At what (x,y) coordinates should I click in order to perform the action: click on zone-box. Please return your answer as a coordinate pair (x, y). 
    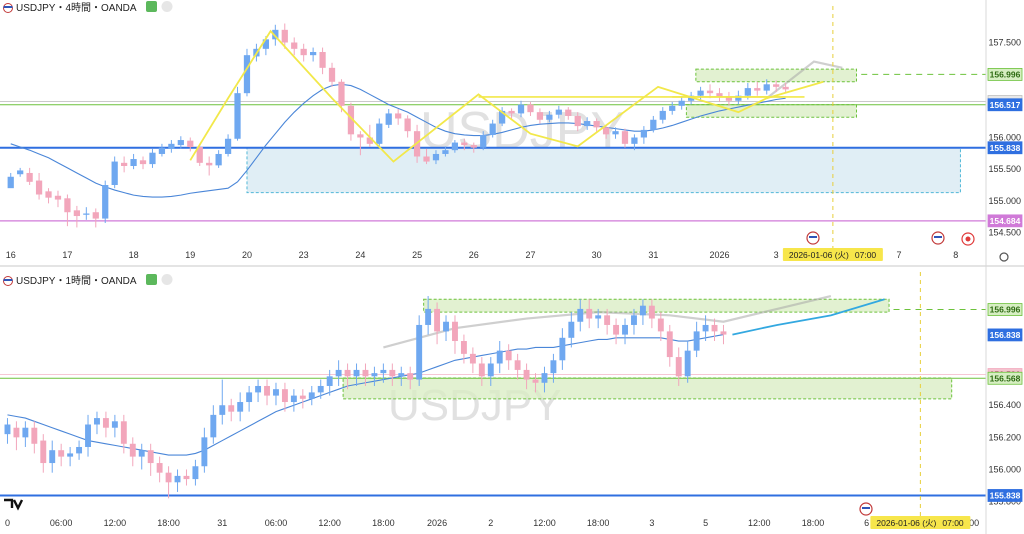
    Looking at the image, I should click on (771, 111).